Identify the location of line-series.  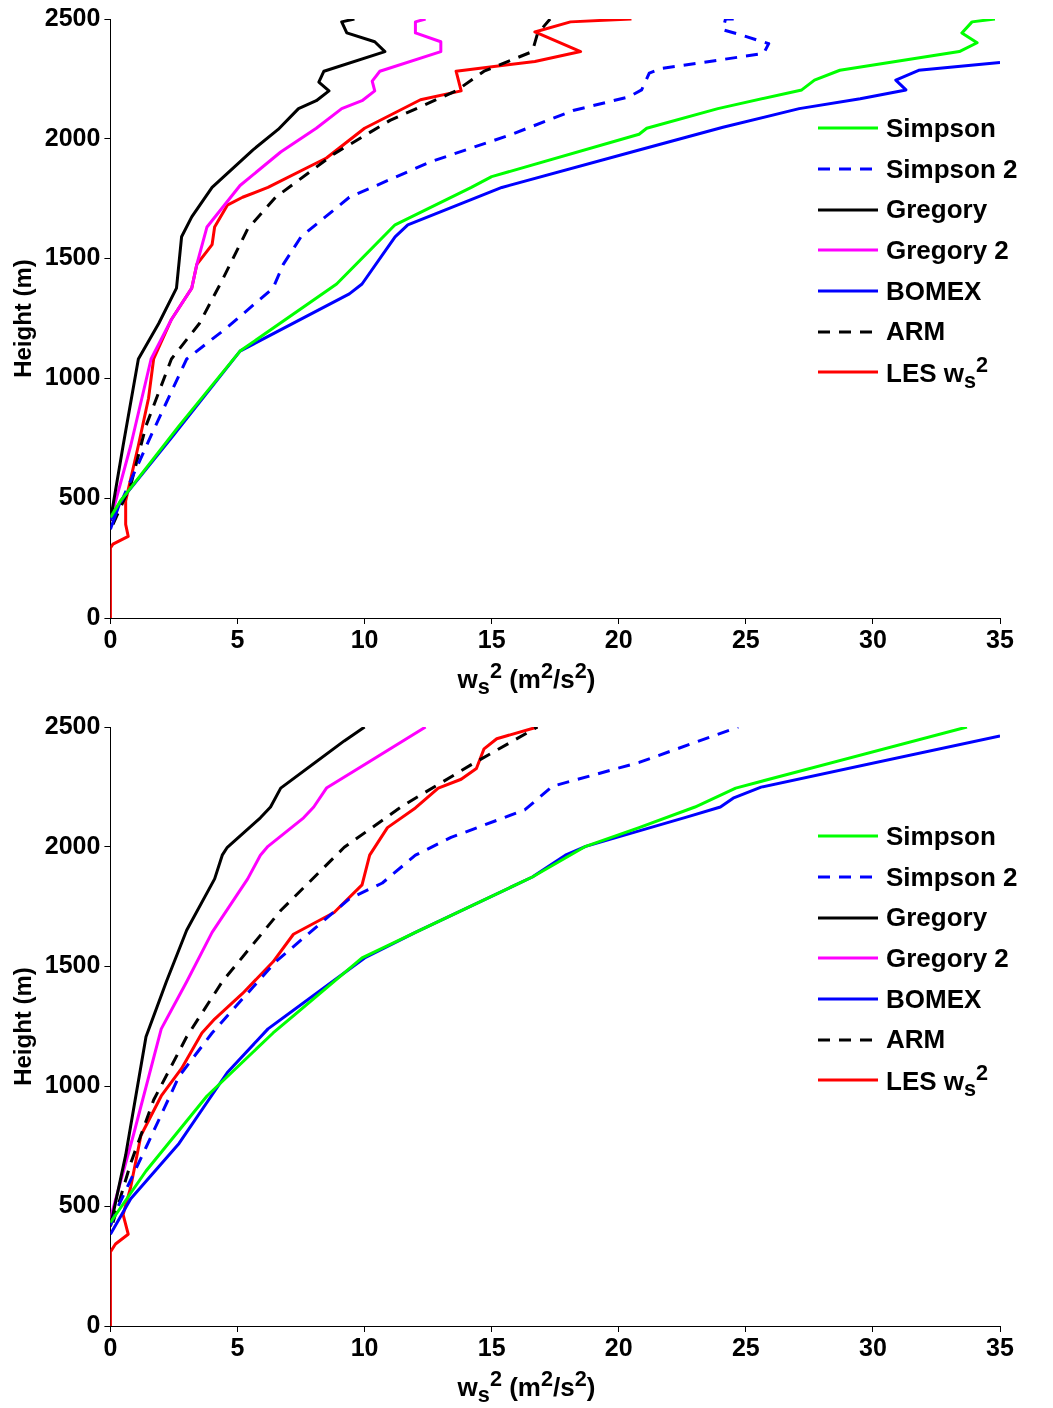
(325, 975).